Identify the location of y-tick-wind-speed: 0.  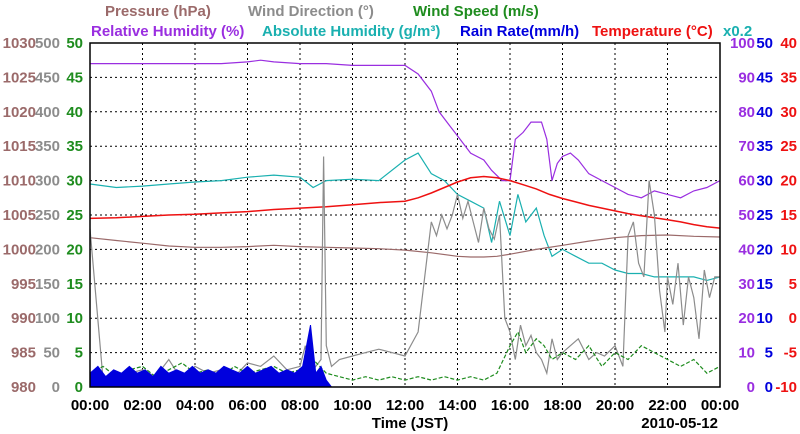
(79, 387).